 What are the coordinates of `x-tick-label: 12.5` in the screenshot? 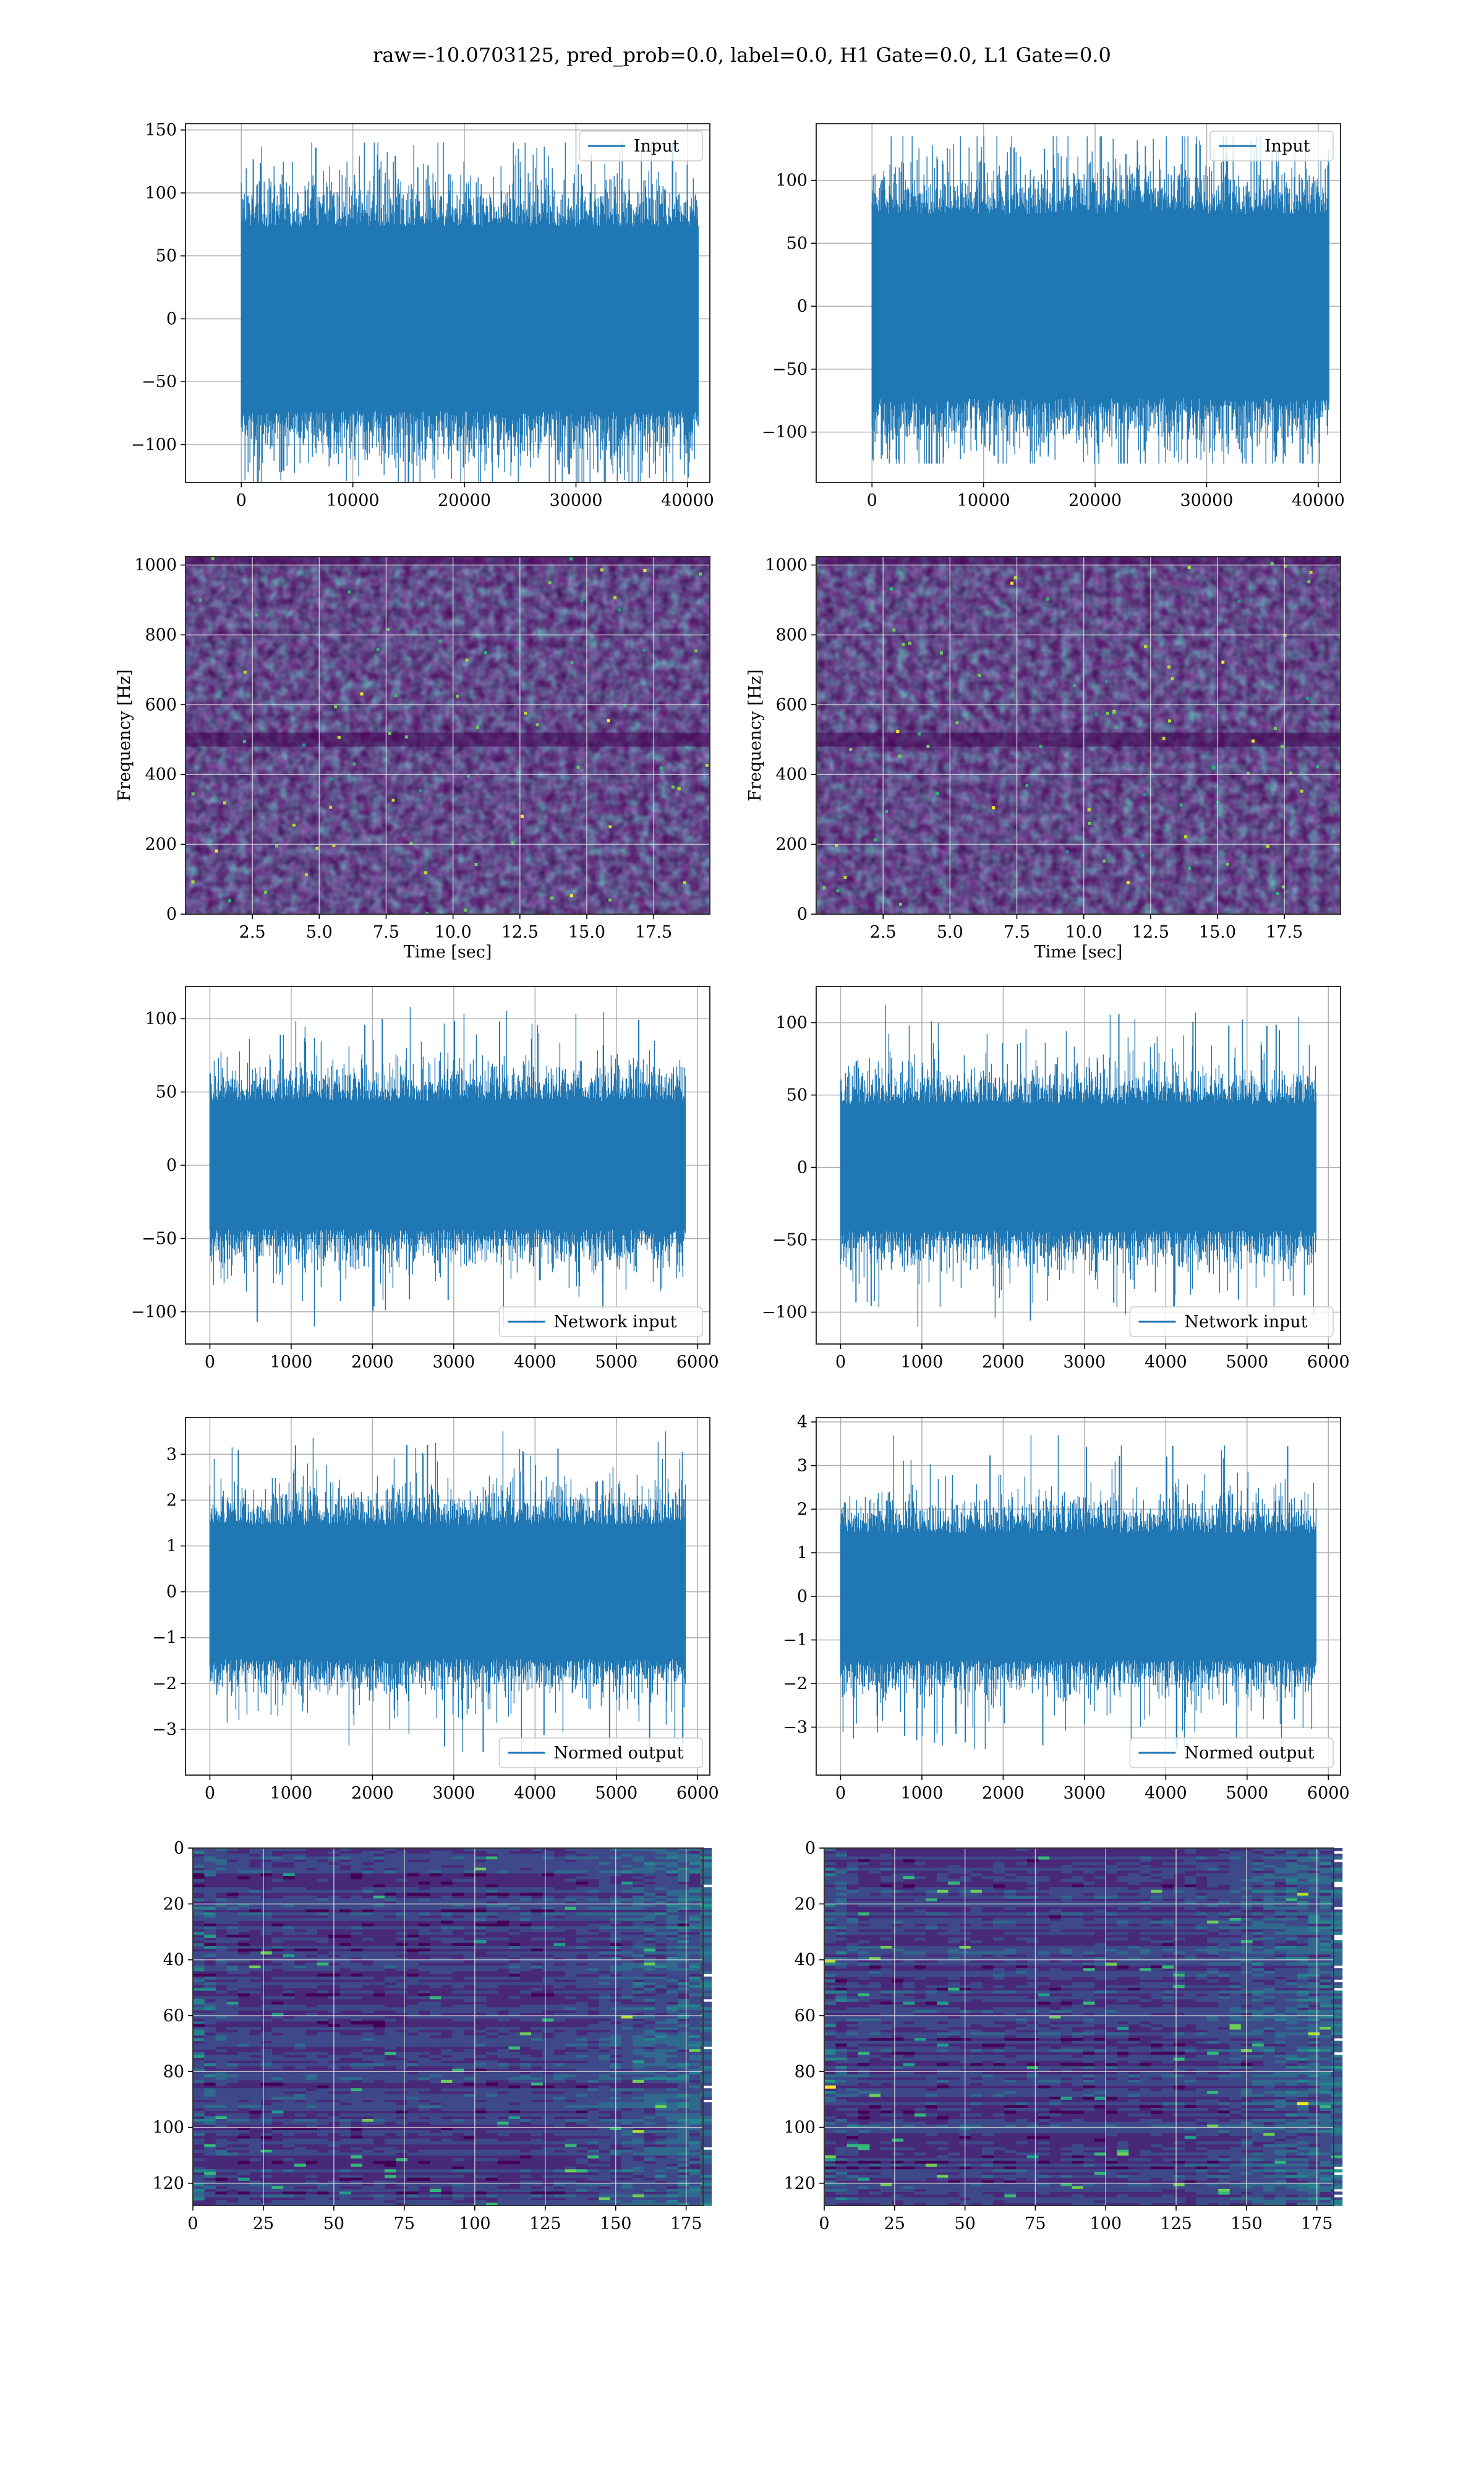 It's located at (1150, 932).